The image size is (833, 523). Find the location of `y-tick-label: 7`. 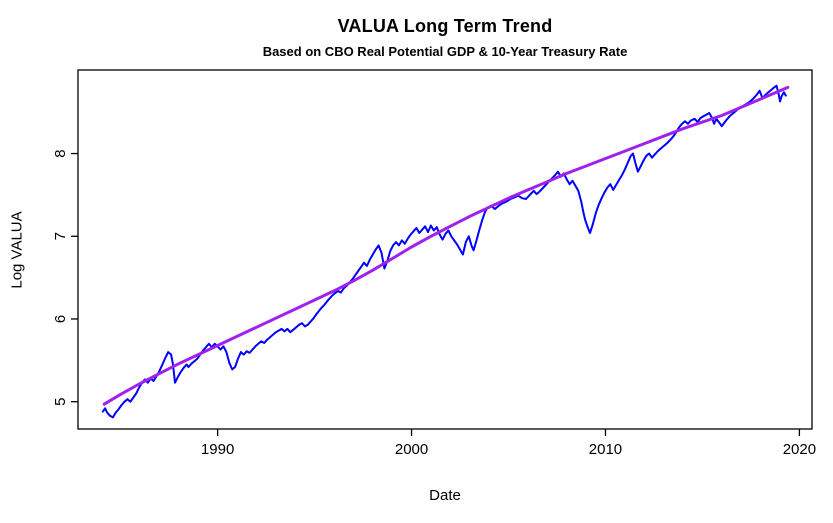

y-tick-label: 7 is located at coordinates (60, 236).